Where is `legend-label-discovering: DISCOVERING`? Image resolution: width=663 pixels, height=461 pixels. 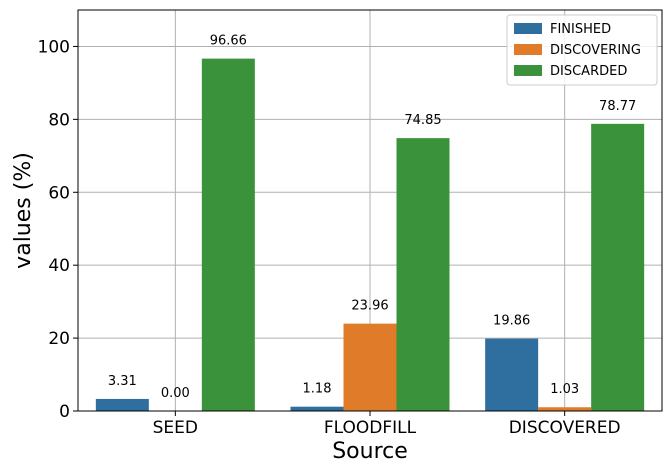 legend-label-discovering: DISCOVERING is located at coordinates (595, 50).